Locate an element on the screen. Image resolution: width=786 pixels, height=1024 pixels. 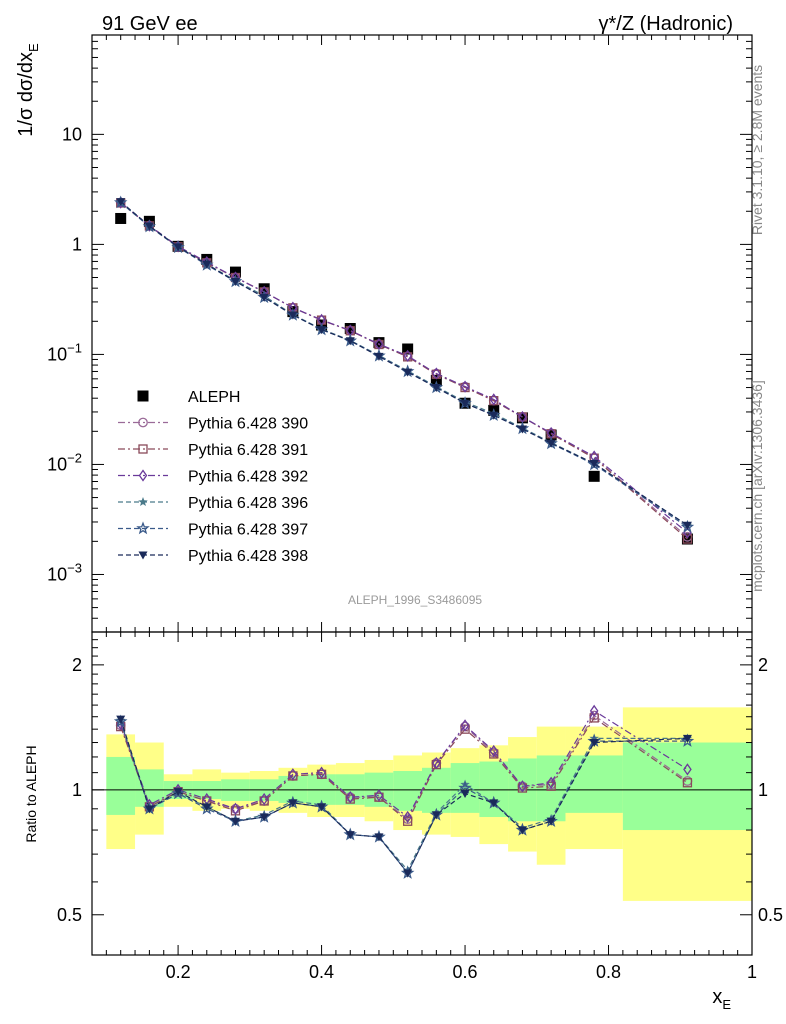
watermark: ALEPH_1996_S3486095 is located at coordinates (415, 600).